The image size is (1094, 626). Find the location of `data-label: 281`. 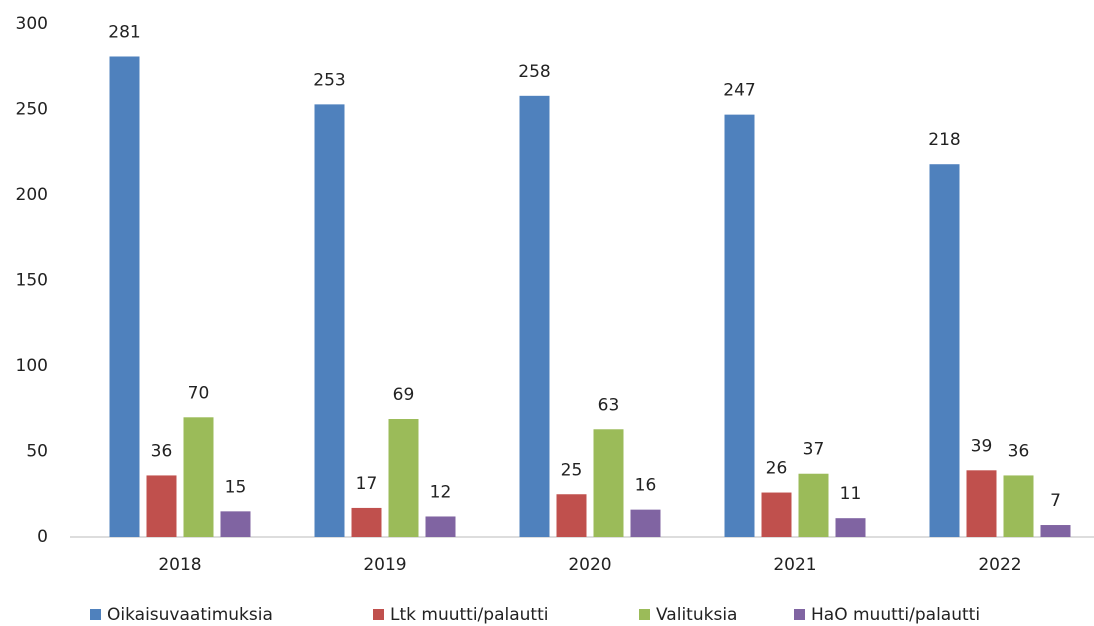

data-label: 281 is located at coordinates (124, 32).